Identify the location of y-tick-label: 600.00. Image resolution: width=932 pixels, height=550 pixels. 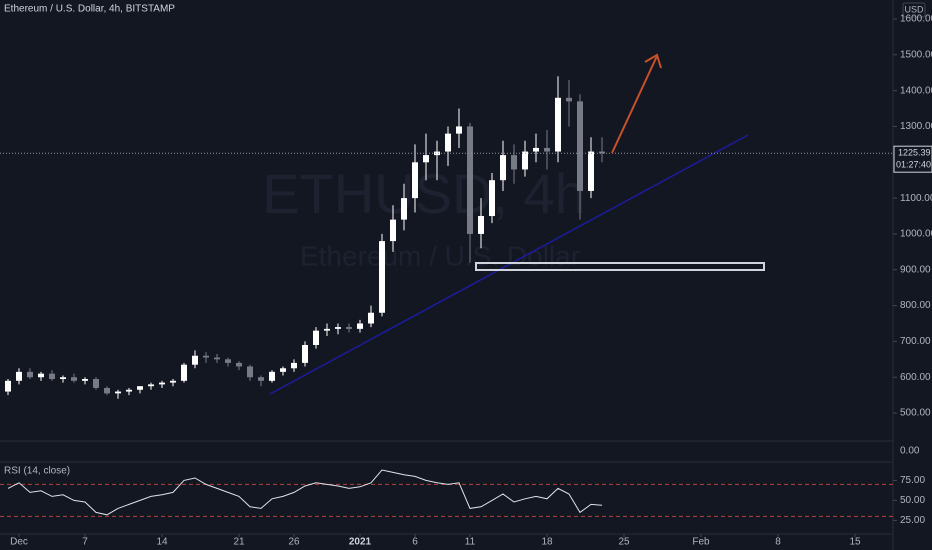
(915, 377).